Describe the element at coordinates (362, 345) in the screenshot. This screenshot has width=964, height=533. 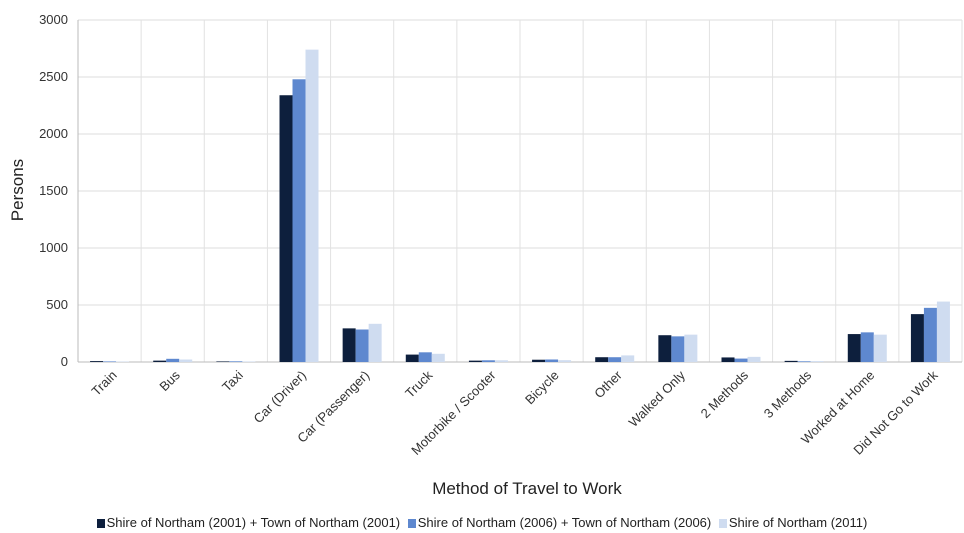
I see `bar-2-car-passenger` at that location.